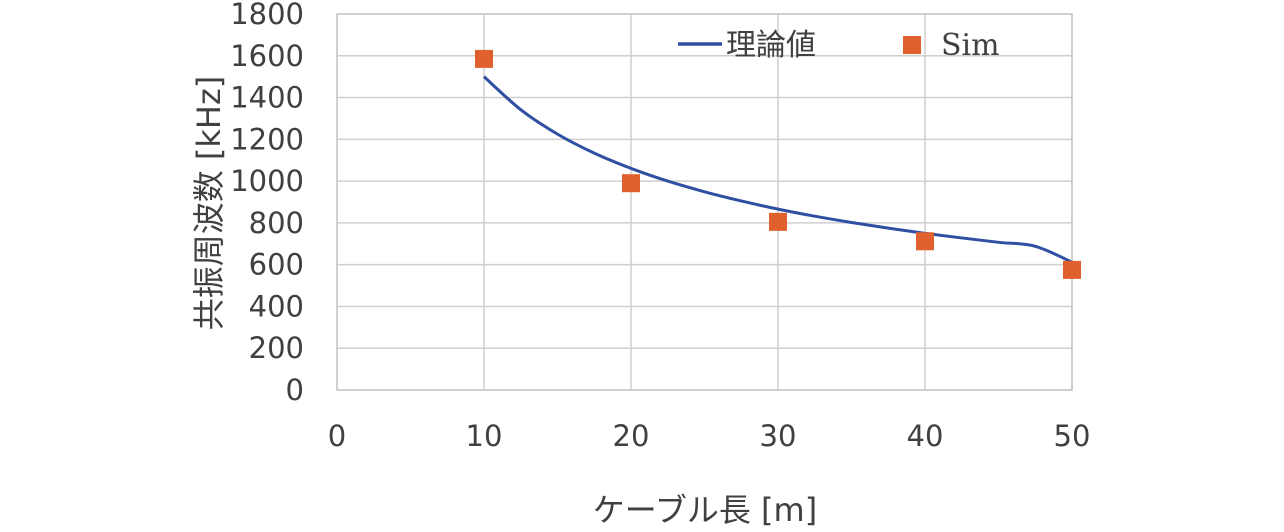 Image resolution: width=1284 pixels, height=532 pixels. Describe the element at coordinates (337, 436) in the screenshot. I see `x-tick-label: 0` at that location.